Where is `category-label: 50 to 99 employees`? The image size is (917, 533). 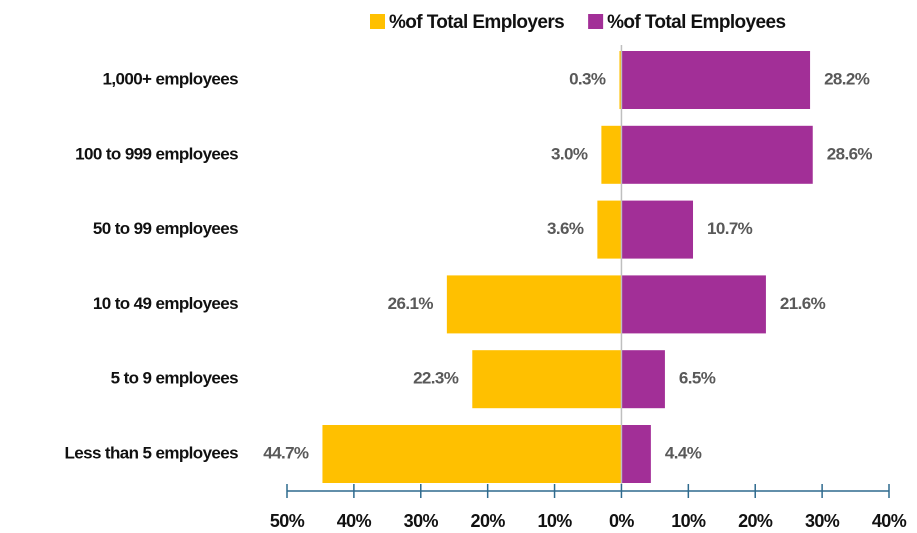
category-label: 50 to 99 employees is located at coordinates (165, 228).